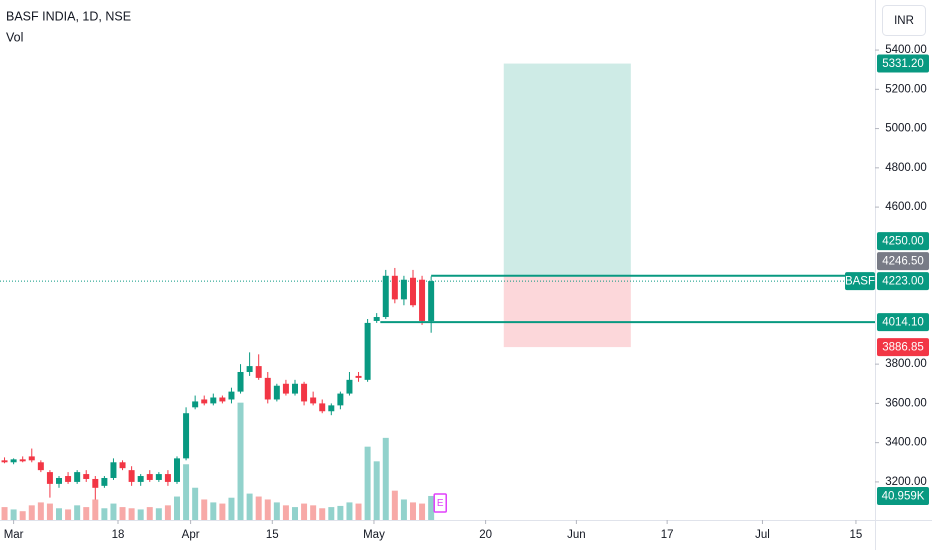 The width and height of the screenshot is (932, 550). What do you see at coordinates (667, 535) in the screenshot?
I see `x-tick-label: 17` at bounding box center [667, 535].